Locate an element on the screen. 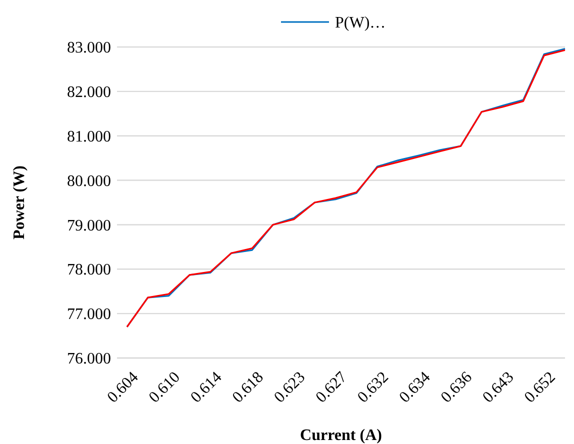  y-tick-label: 79.000 is located at coordinates (89, 225).